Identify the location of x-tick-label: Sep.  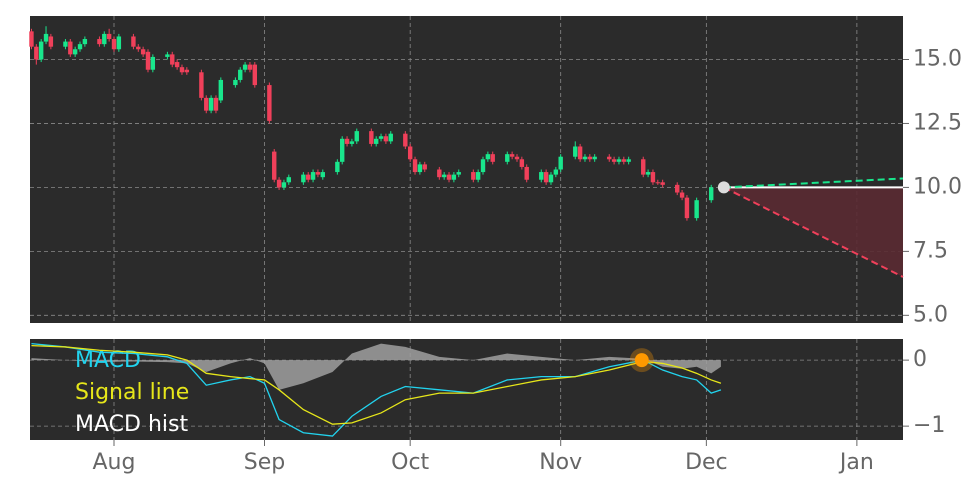
(264, 462).